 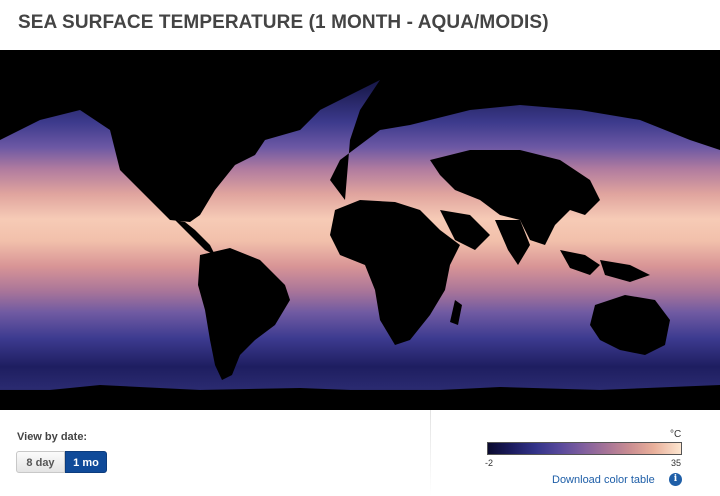 What do you see at coordinates (489, 463) in the screenshot?
I see `colorbar-min-label: -2` at bounding box center [489, 463].